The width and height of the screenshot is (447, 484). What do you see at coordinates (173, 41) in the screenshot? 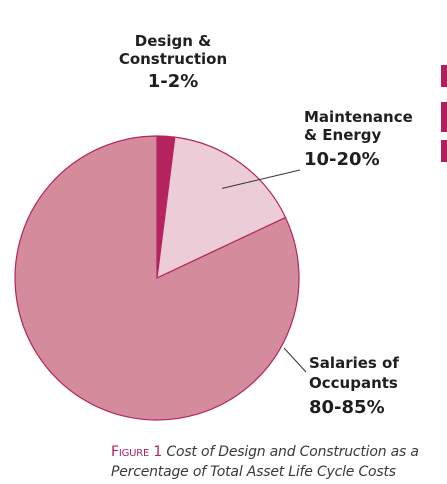
I see `slice-label-design-line1: Design &` at bounding box center [173, 41].